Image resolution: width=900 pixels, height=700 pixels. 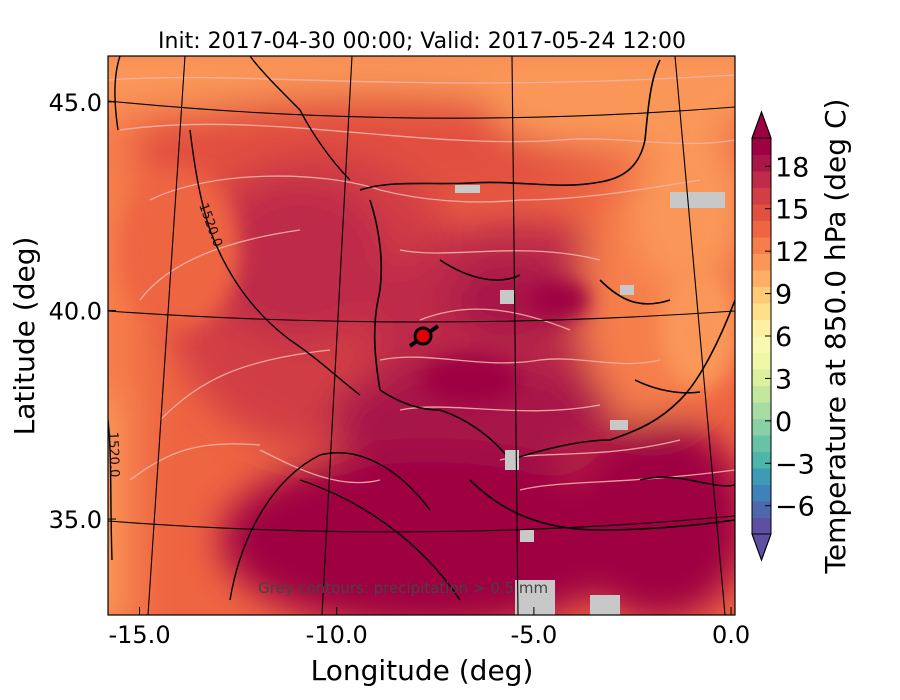 I want to click on x-axis-label: Longitude (deg), so click(x=422, y=670).